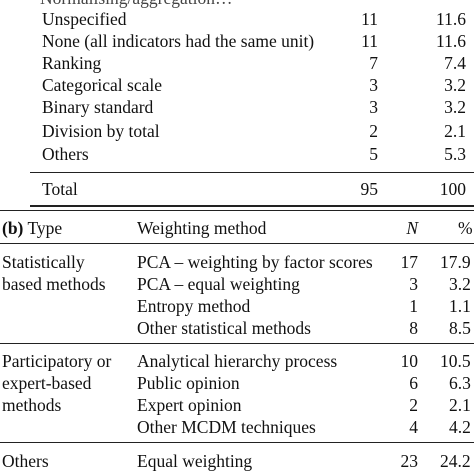 The width and height of the screenshot is (474, 474). What do you see at coordinates (460, 427) in the screenshot?
I see `method-pct: 4.2` at bounding box center [460, 427].